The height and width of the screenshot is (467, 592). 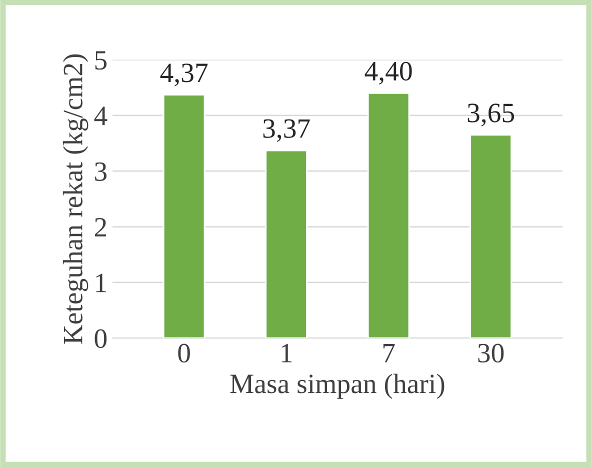 I want to click on x-axis-title: Masa simpan (hari), so click(x=337, y=386).